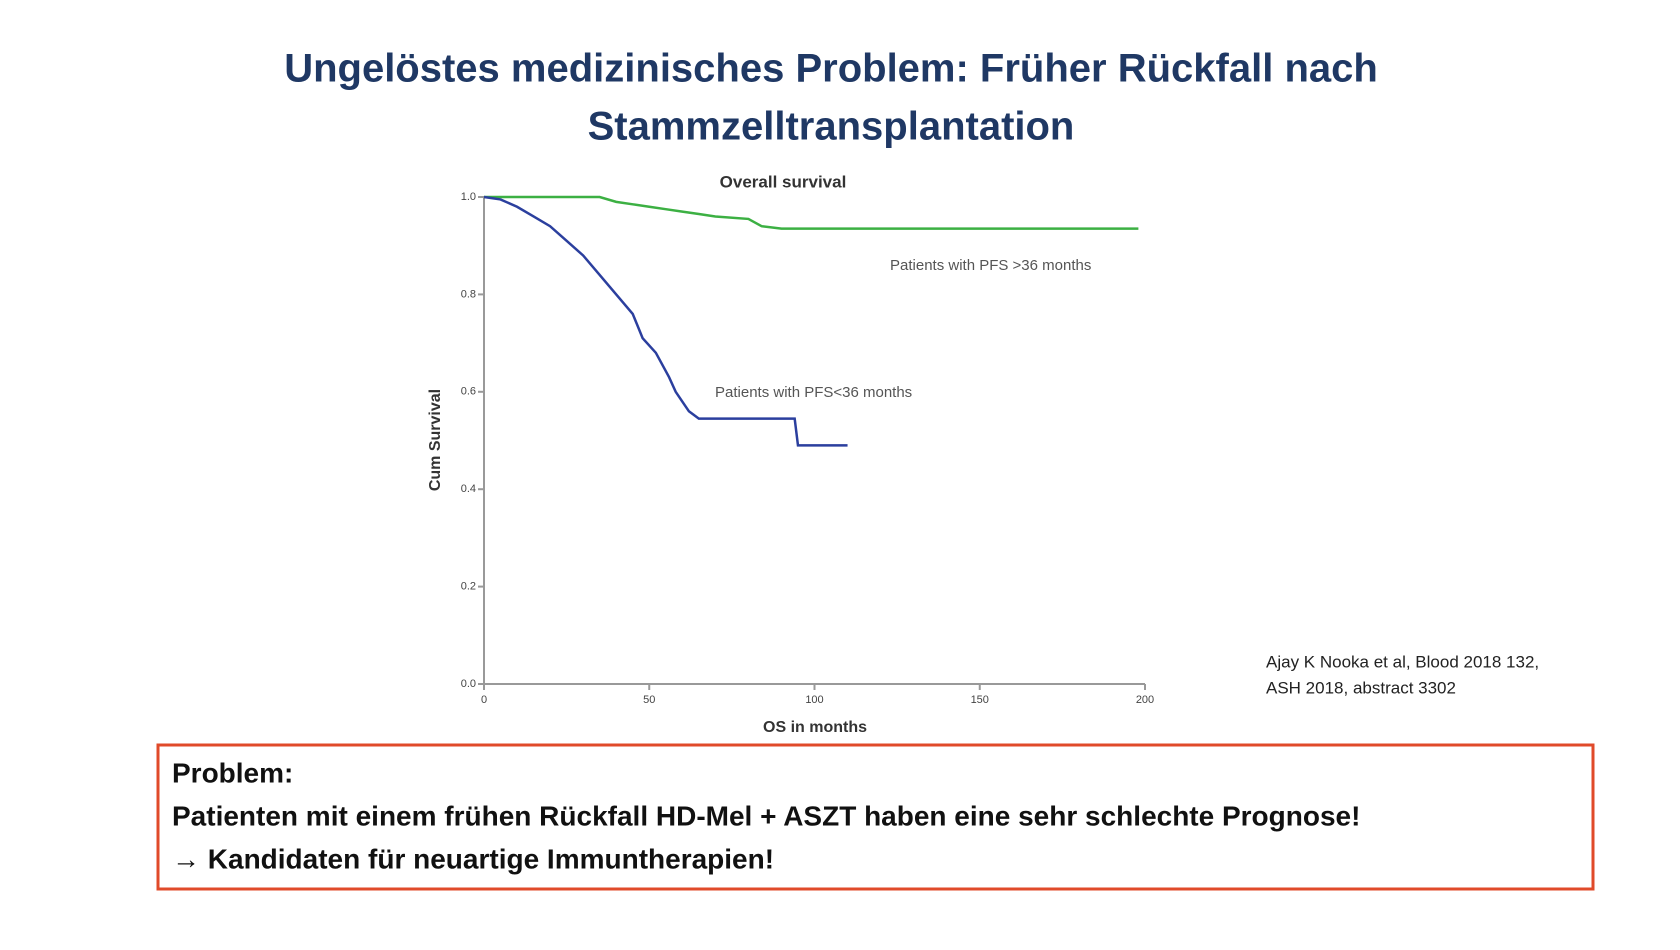 The height and width of the screenshot is (950, 1680). What do you see at coordinates (484, 700) in the screenshot?
I see `x-tick-label: 0` at bounding box center [484, 700].